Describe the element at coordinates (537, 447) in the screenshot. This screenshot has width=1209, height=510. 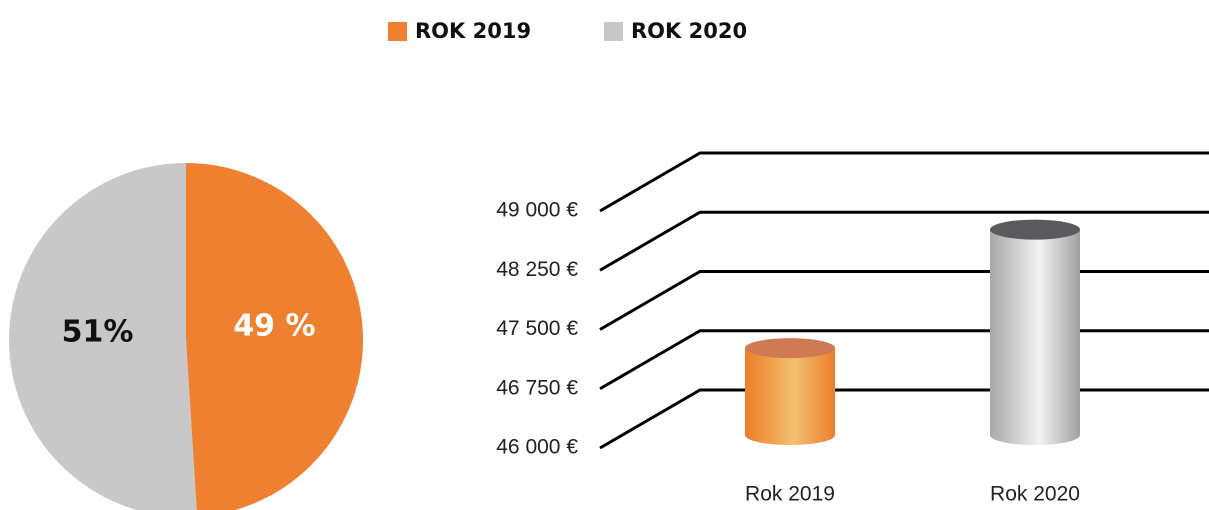
I see `y-tick-label: 46 000 €` at that location.